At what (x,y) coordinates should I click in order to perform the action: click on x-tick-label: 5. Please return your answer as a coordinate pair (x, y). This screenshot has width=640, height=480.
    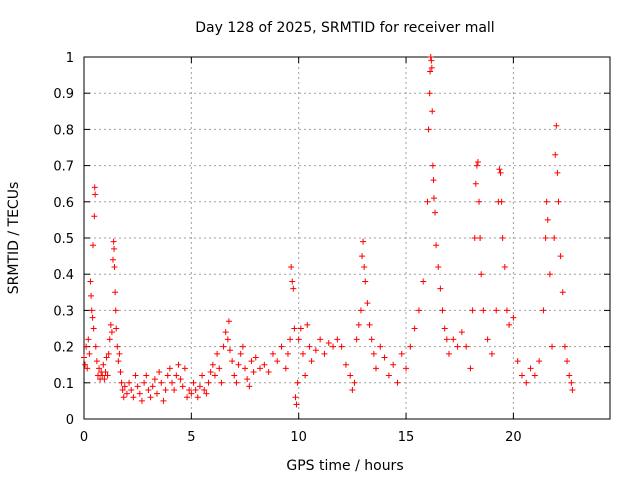
    Looking at the image, I should click on (191, 437).